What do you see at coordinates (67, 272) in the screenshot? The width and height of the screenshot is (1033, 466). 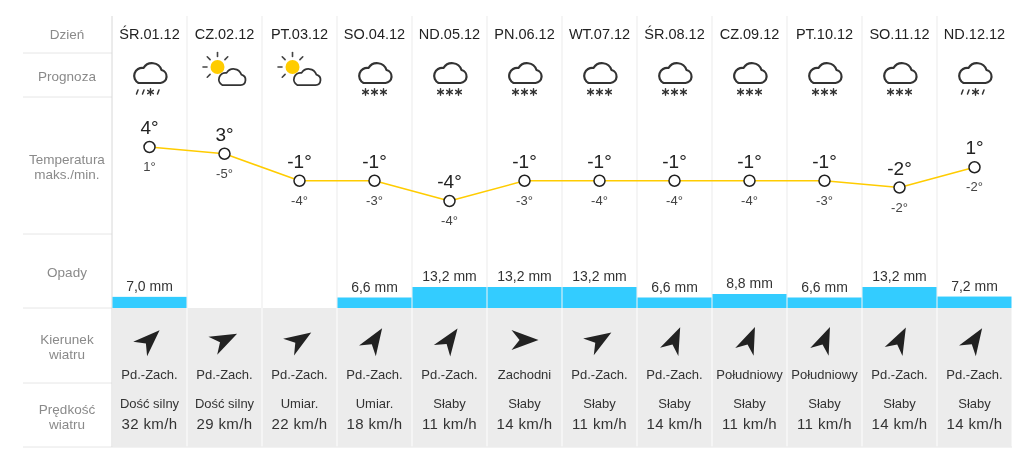 I see `y-axis-title: Opady` at bounding box center [67, 272].